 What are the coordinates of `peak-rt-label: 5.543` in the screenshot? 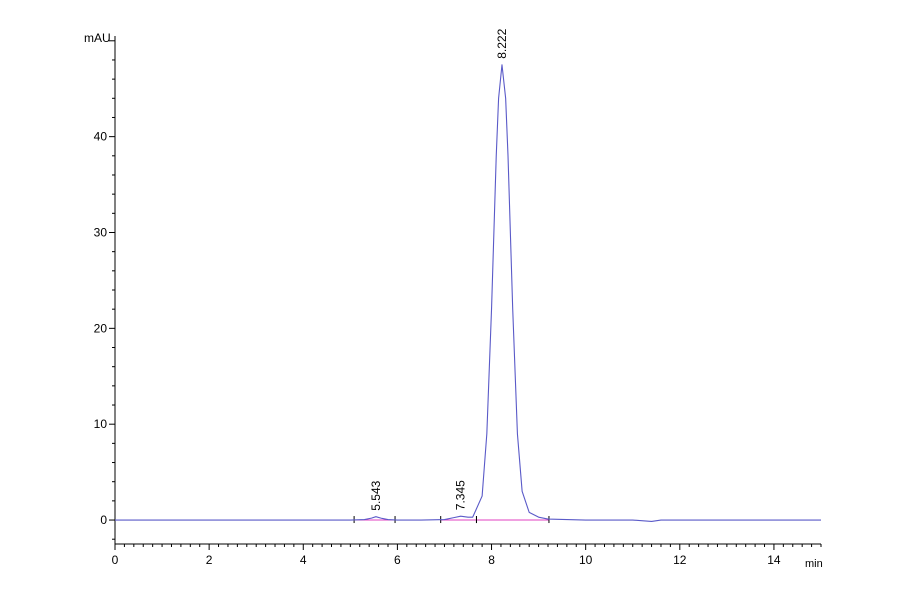 It's located at (376, 495).